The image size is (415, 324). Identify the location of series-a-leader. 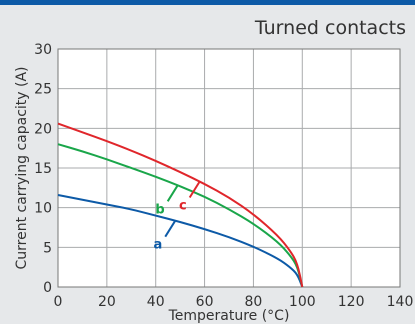
(170, 229).